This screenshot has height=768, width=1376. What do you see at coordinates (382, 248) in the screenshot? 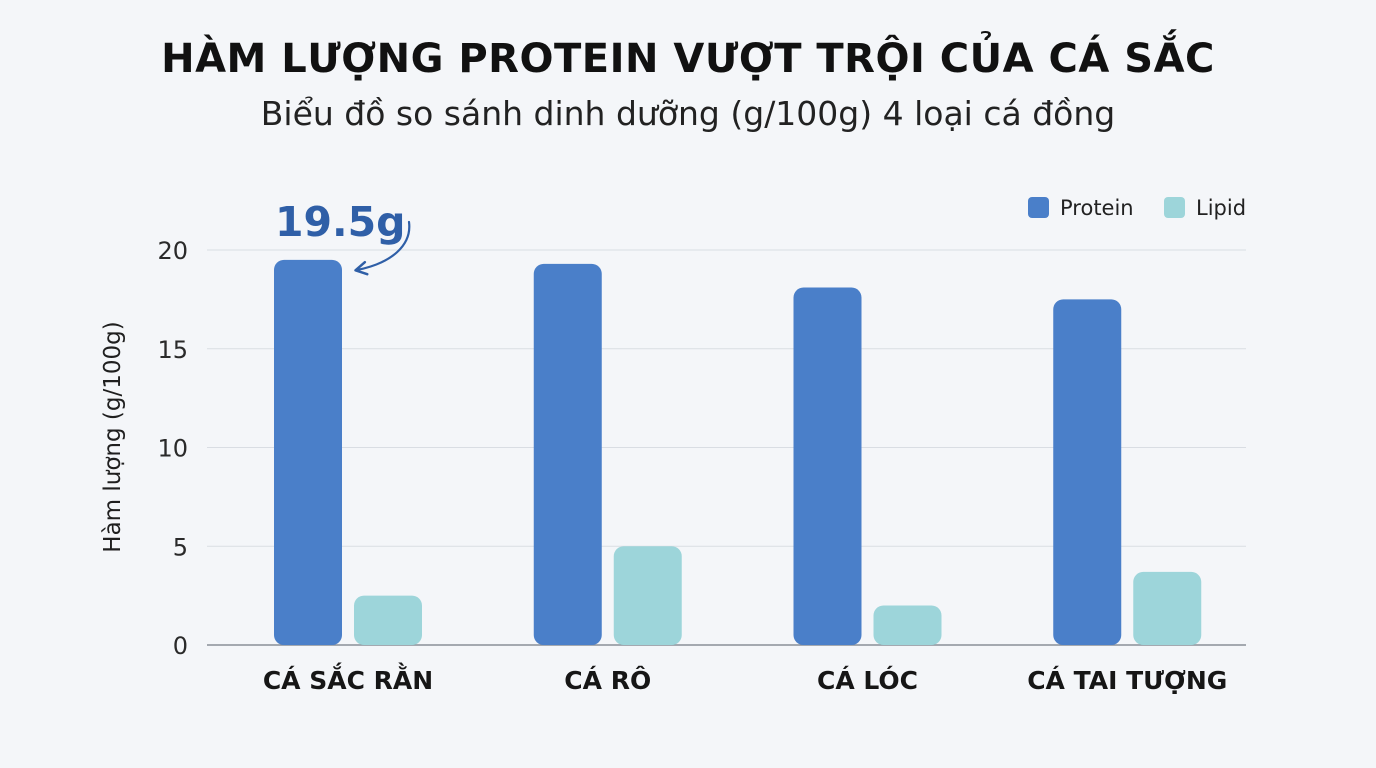
I see `annotation-arrow` at bounding box center [382, 248].